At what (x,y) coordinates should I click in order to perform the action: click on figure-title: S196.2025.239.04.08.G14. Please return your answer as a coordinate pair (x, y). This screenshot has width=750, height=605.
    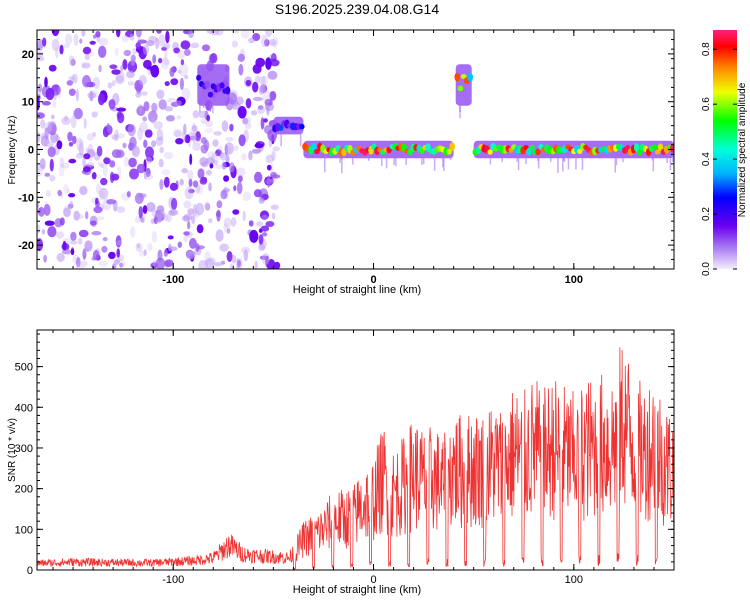
    Looking at the image, I should click on (357, 9).